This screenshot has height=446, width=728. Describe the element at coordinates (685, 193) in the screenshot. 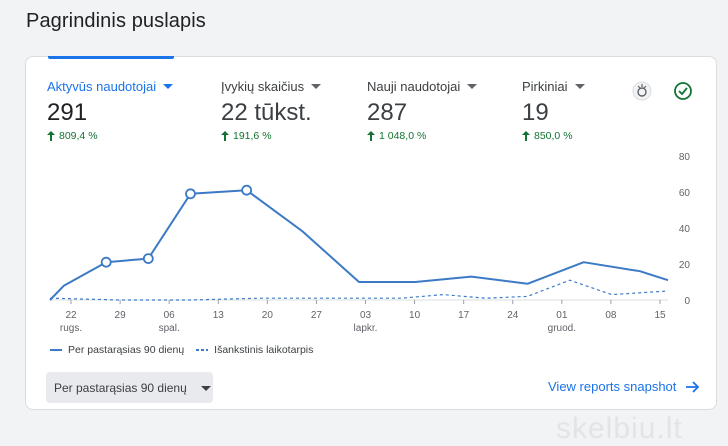

I see `y-tick-label: 60` at that location.